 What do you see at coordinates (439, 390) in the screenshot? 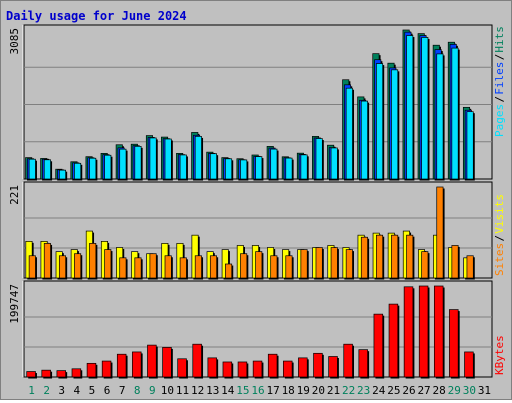
I see `day-label-28: 28` at bounding box center [439, 390].